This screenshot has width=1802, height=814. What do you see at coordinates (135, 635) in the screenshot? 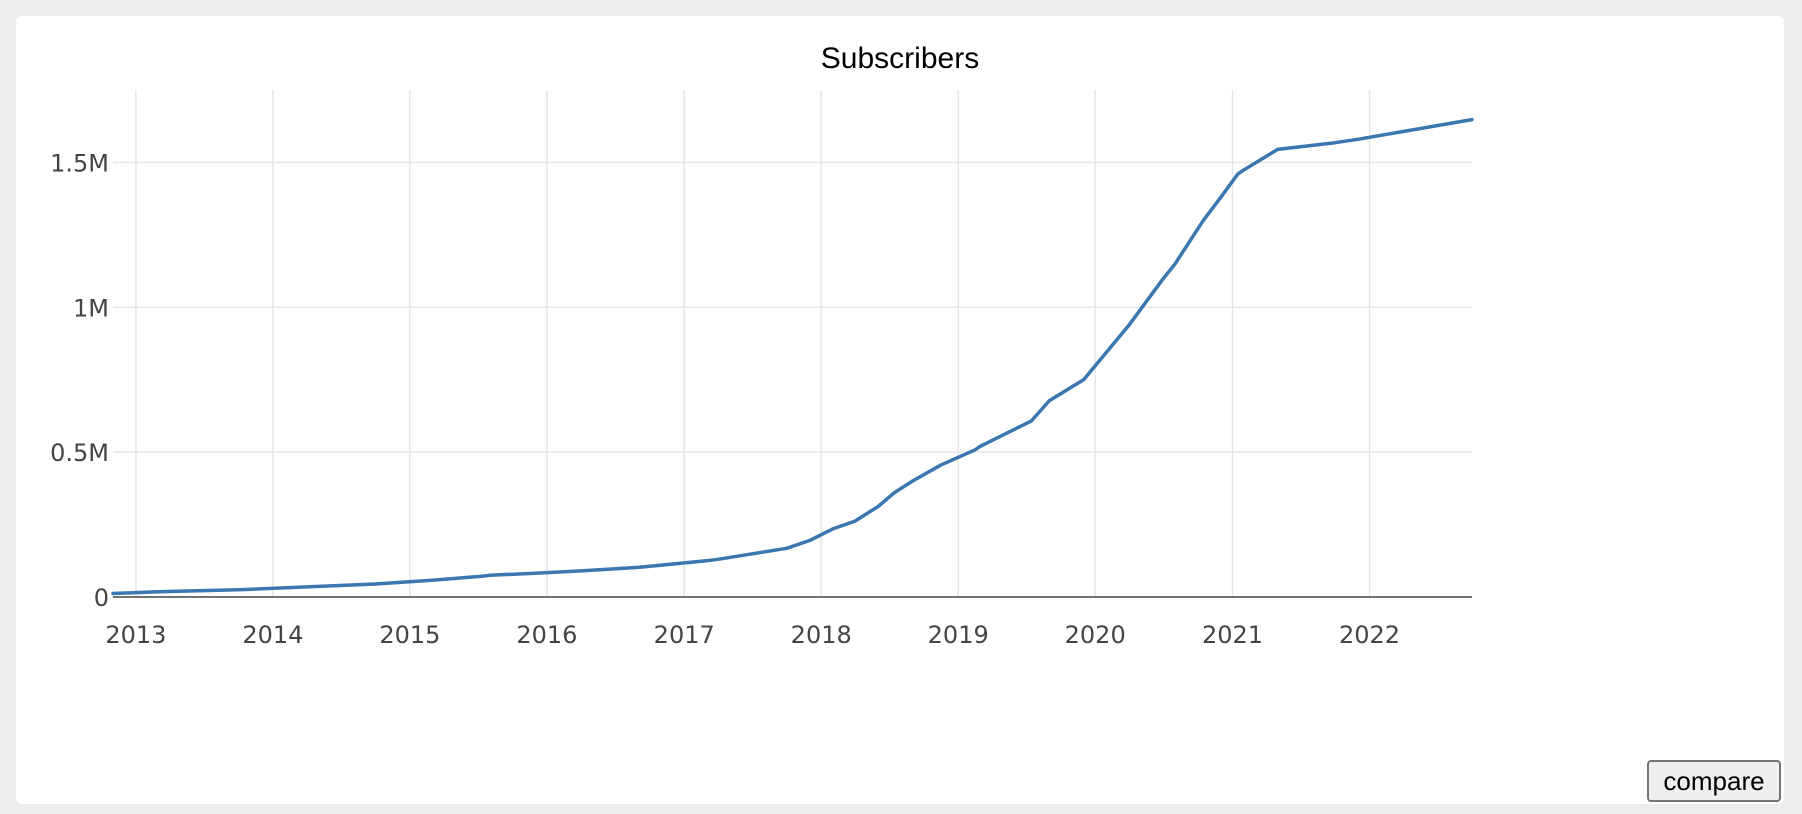
I see `x-tick-label: 2013` at bounding box center [135, 635].